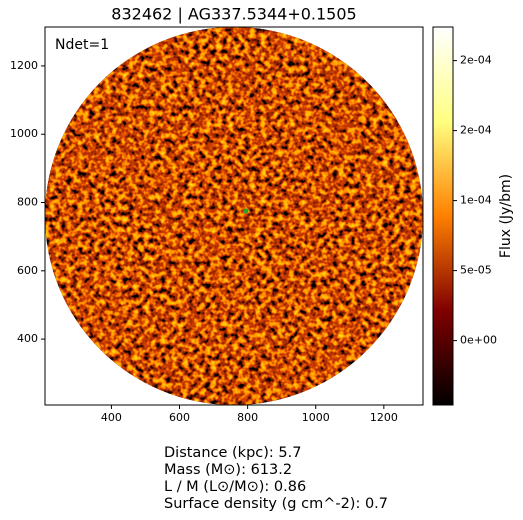  Describe the element at coordinates (235, 487) in the screenshot. I see `footer-line: L / M (L⊙/M⊙): 0.86` at that location.